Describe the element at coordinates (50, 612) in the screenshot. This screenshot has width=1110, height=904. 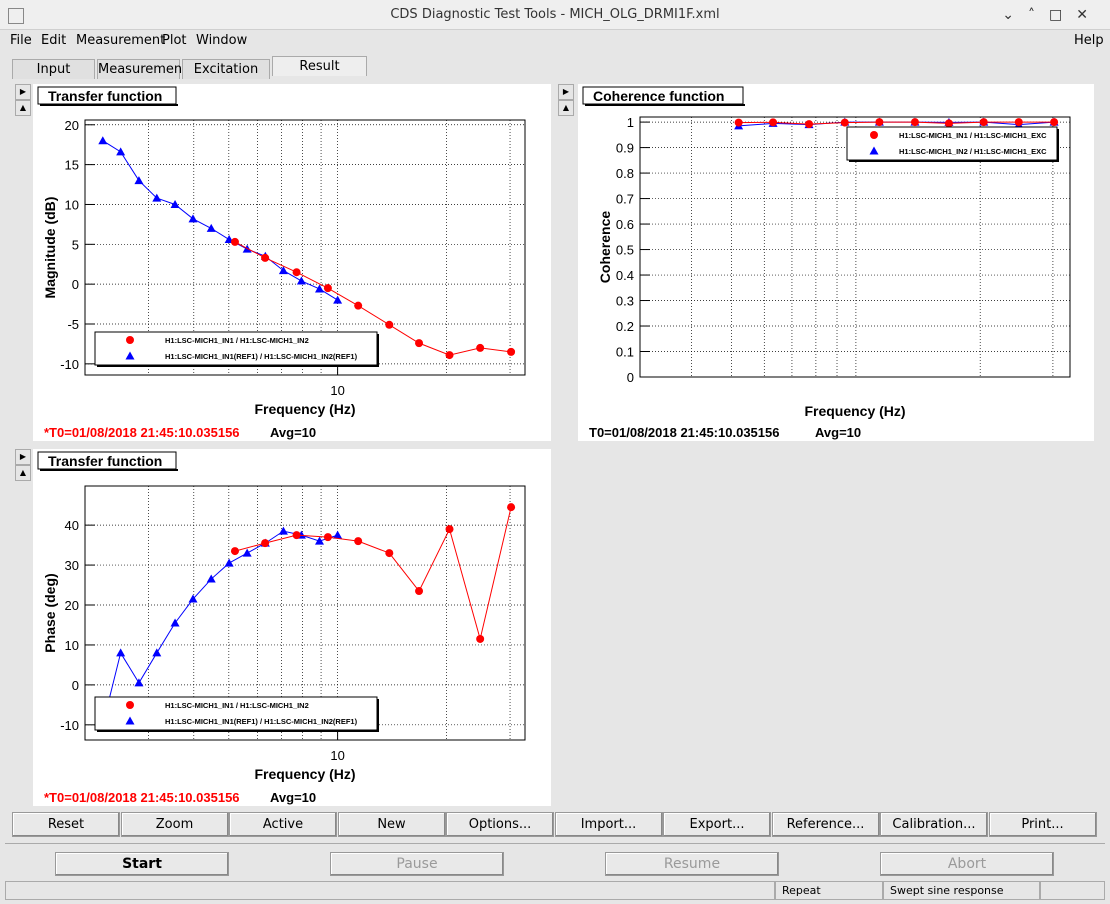
I see `y-axis-label: Phase (deg)` at that location.